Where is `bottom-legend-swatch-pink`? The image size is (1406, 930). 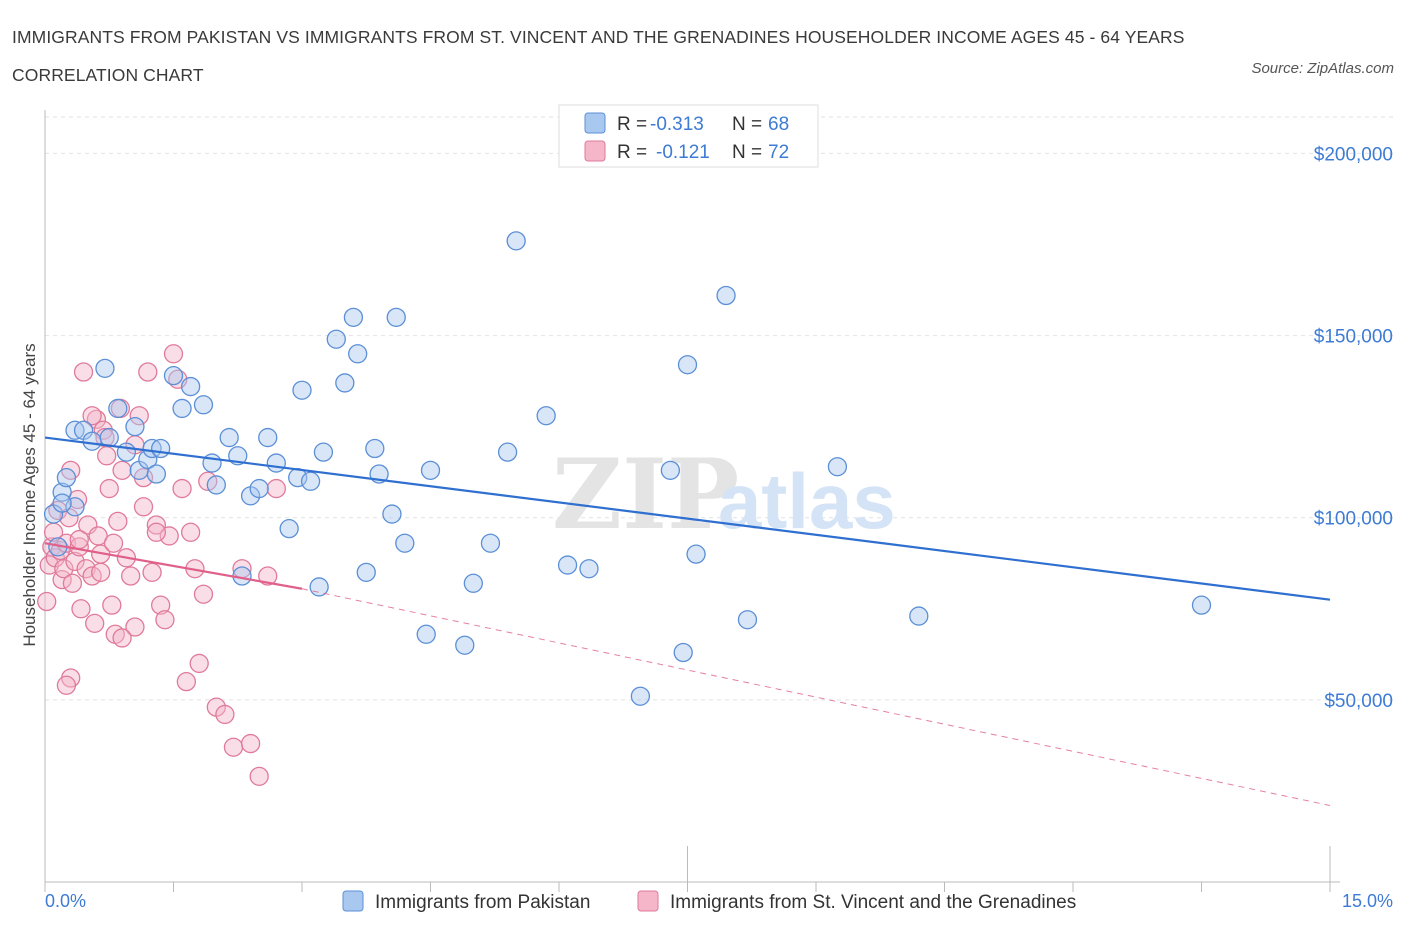 bottom-legend-swatch-pink is located at coordinates (648, 901).